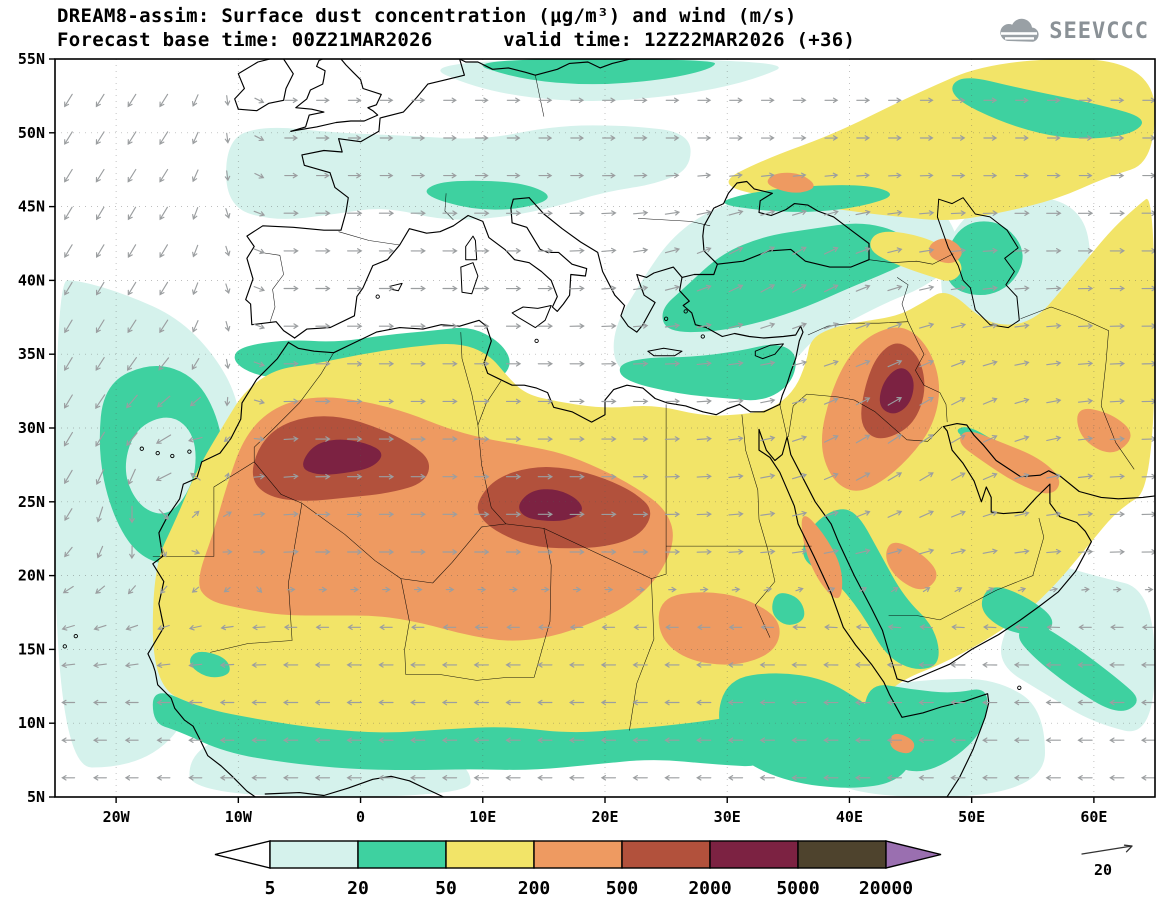 The image size is (1165, 907). I want to click on colorbar: 5 20 50 200 500 2000 5000 20000 20, so click(673, 869).